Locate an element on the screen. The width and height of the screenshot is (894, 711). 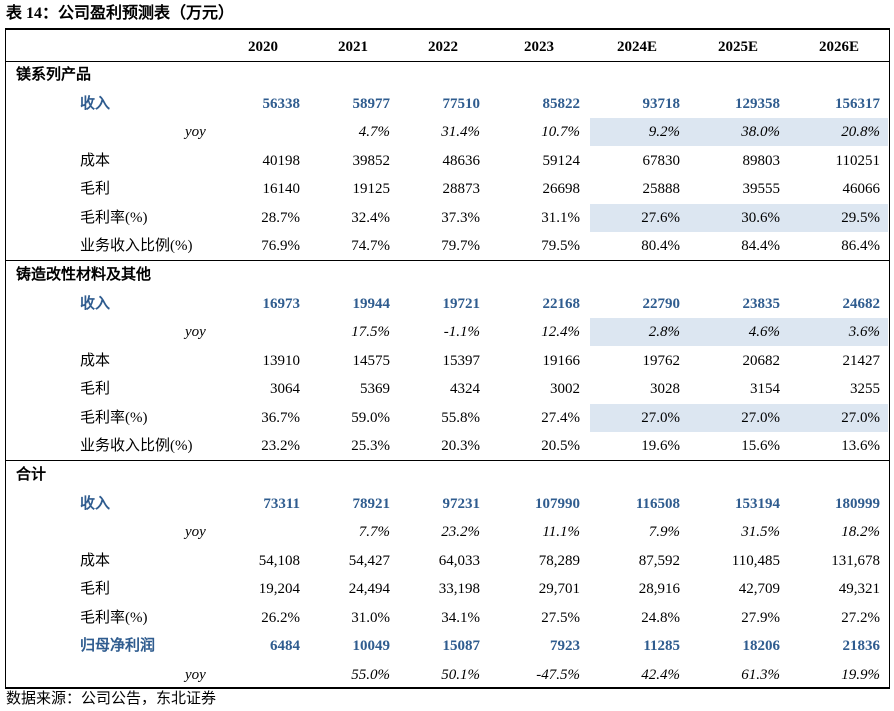
cell: 26698 is located at coordinates (561, 189).